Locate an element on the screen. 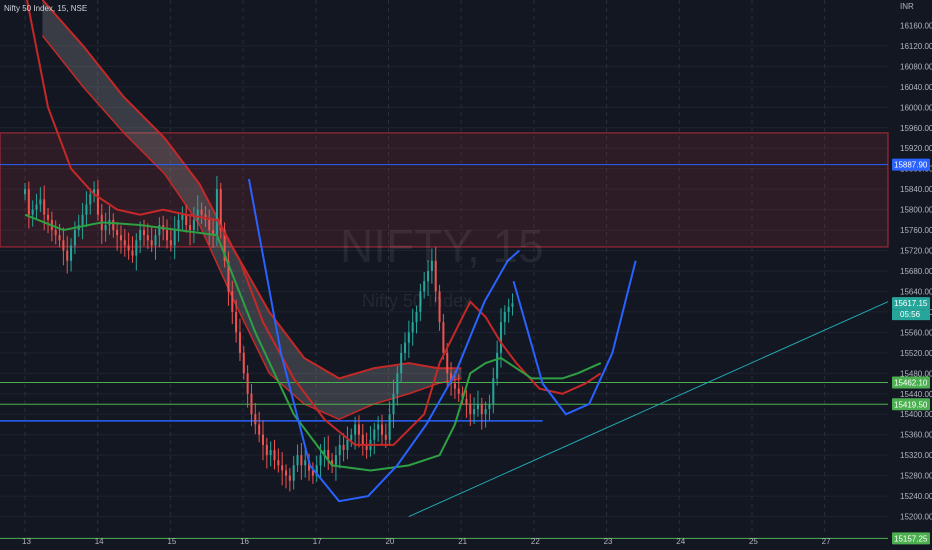 The height and width of the screenshot is (550, 932). price-tick-label: 15280.00 is located at coordinates (916, 476).